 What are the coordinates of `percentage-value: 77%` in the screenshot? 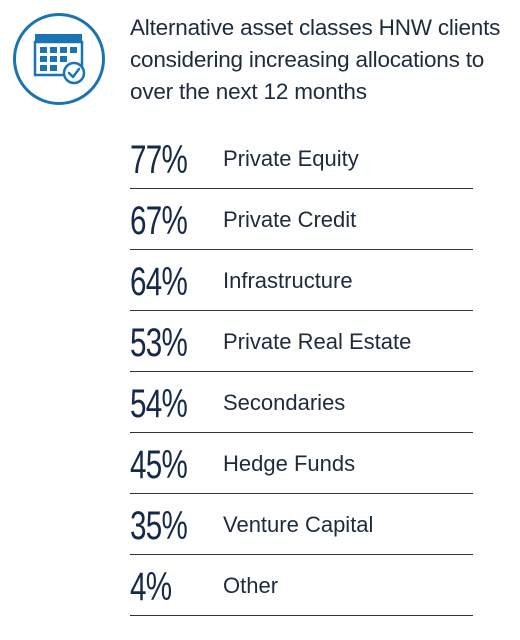 It's located at (159, 160).